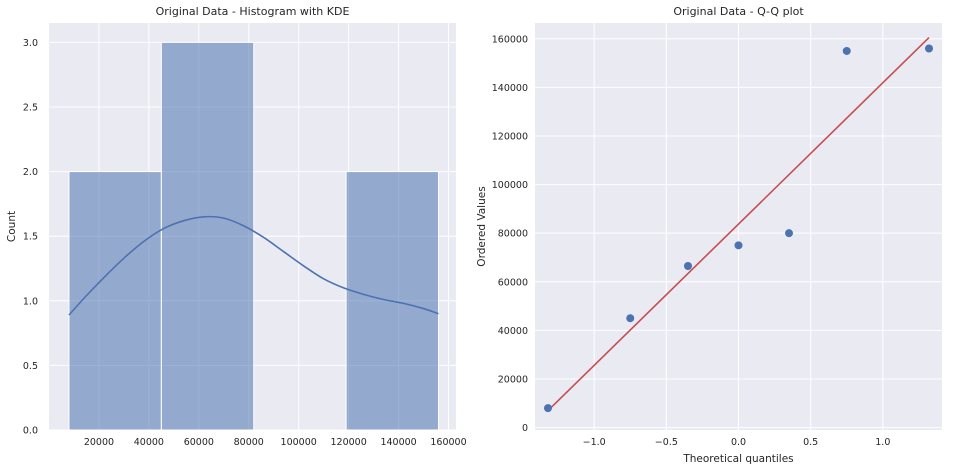 The height and width of the screenshot is (473, 953). Describe the element at coordinates (513, 331) in the screenshot. I see `qq-y-tick-label: 40000` at that location.